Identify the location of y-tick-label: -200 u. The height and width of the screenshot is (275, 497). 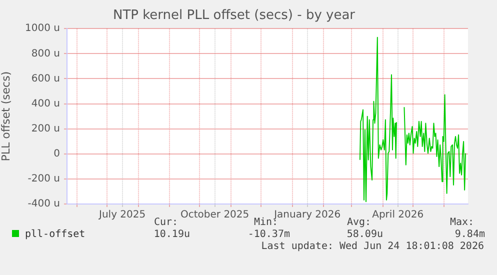
(44, 179).